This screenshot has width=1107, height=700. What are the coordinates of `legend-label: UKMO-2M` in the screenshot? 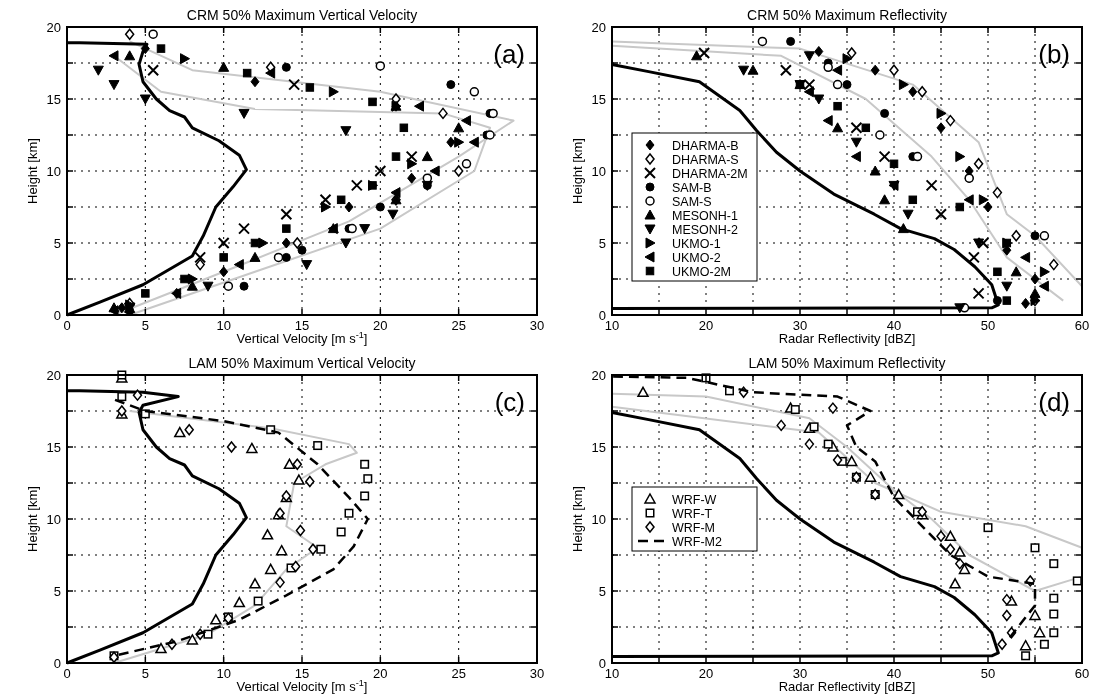 It's located at (702, 271).